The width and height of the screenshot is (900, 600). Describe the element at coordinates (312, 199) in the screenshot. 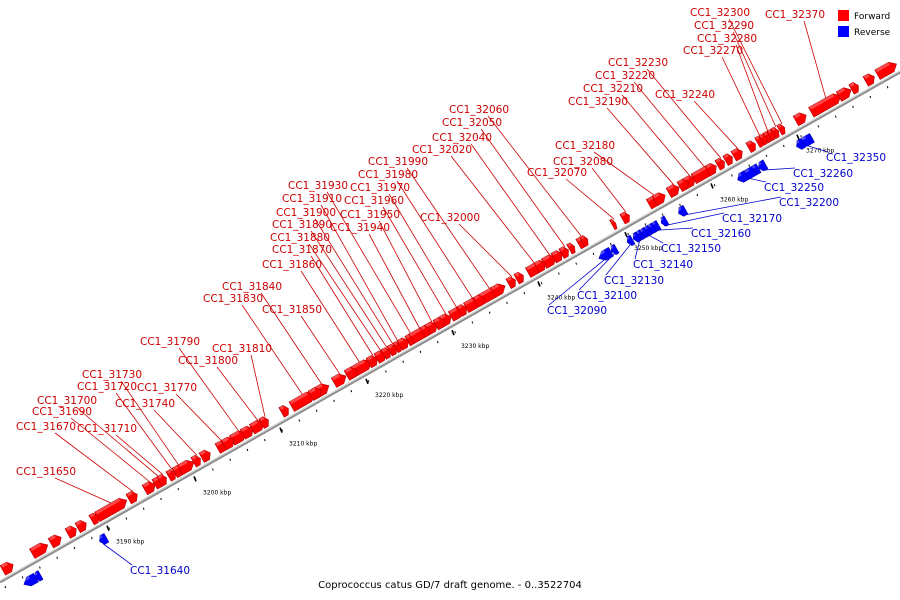

I see `gene-label-forward: CC1_31910` at that location.